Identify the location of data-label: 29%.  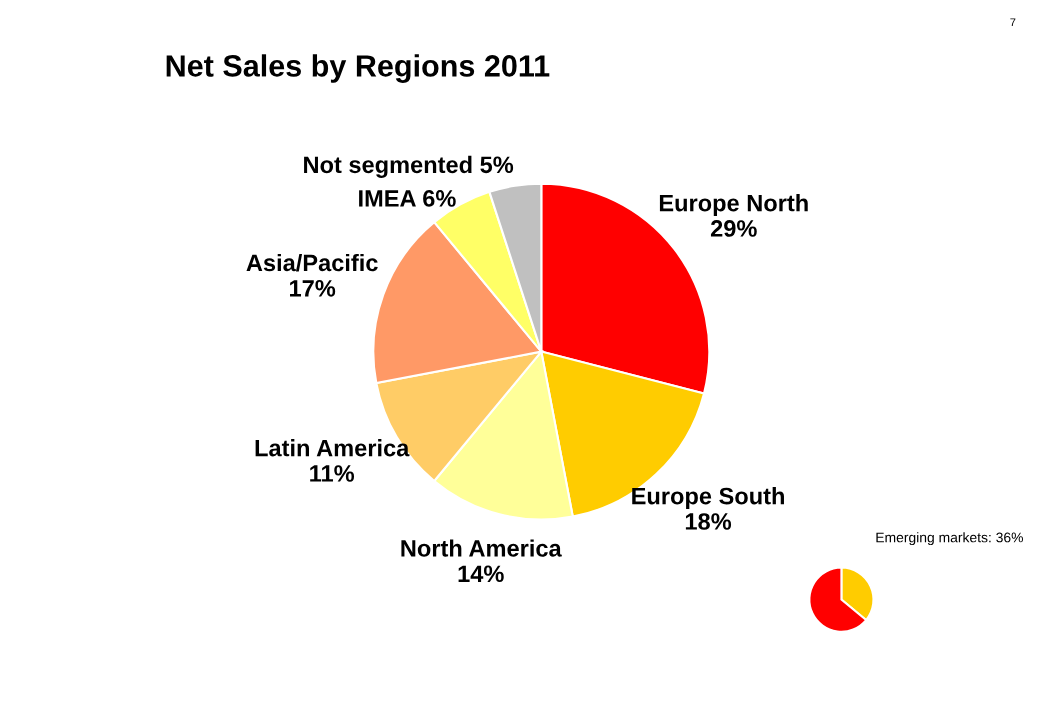
(733, 228).